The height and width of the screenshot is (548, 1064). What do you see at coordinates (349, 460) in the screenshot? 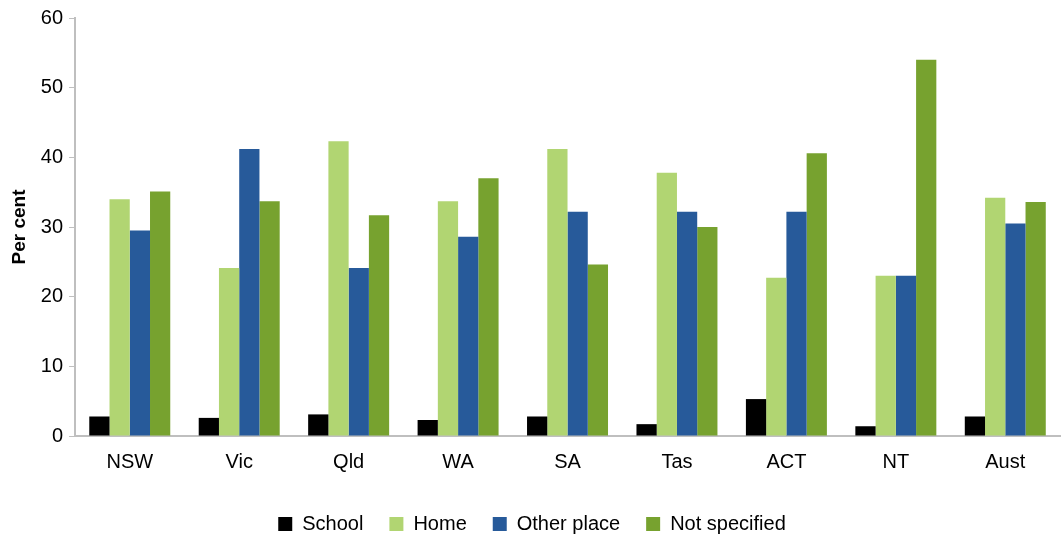
I see `x-tick-label: Qld` at bounding box center [349, 460].